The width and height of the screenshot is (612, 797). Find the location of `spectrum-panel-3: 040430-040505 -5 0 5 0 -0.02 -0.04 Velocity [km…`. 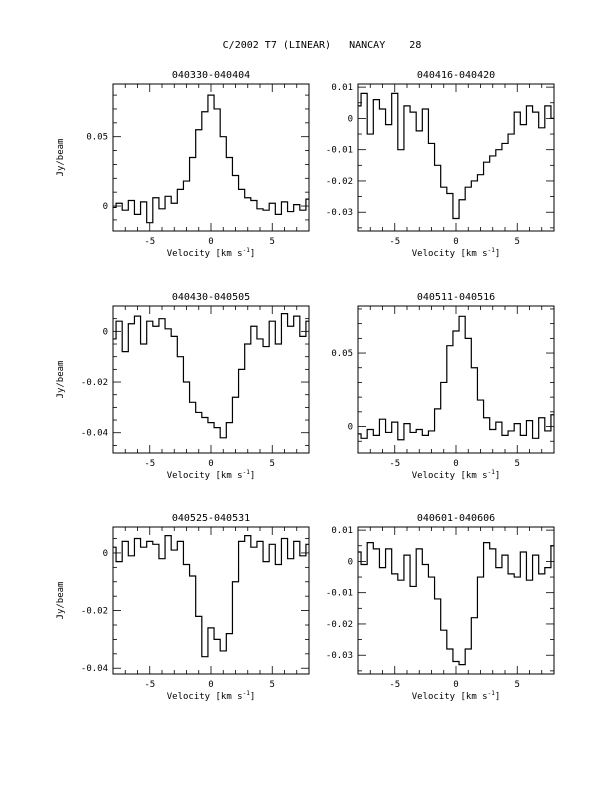

spectrum-panel-3: 040430-040505 -5 0 5 0 -0.02 -0.04 Velocity [km… is located at coordinates (183, 386).